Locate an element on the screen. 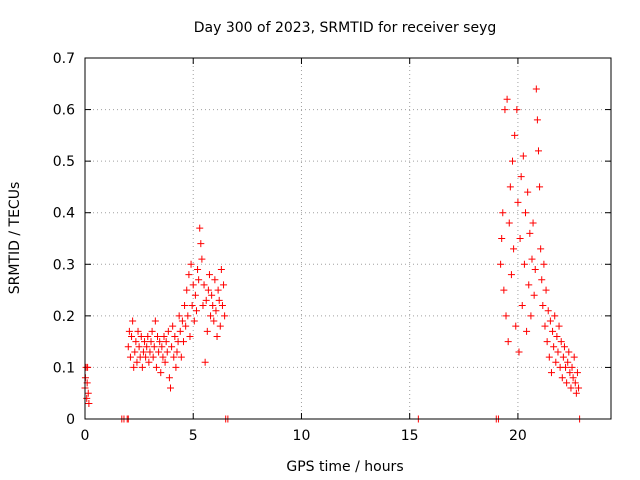 This screenshot has height=480, width=640. y-tick-label: 0.7 is located at coordinates (64, 59).